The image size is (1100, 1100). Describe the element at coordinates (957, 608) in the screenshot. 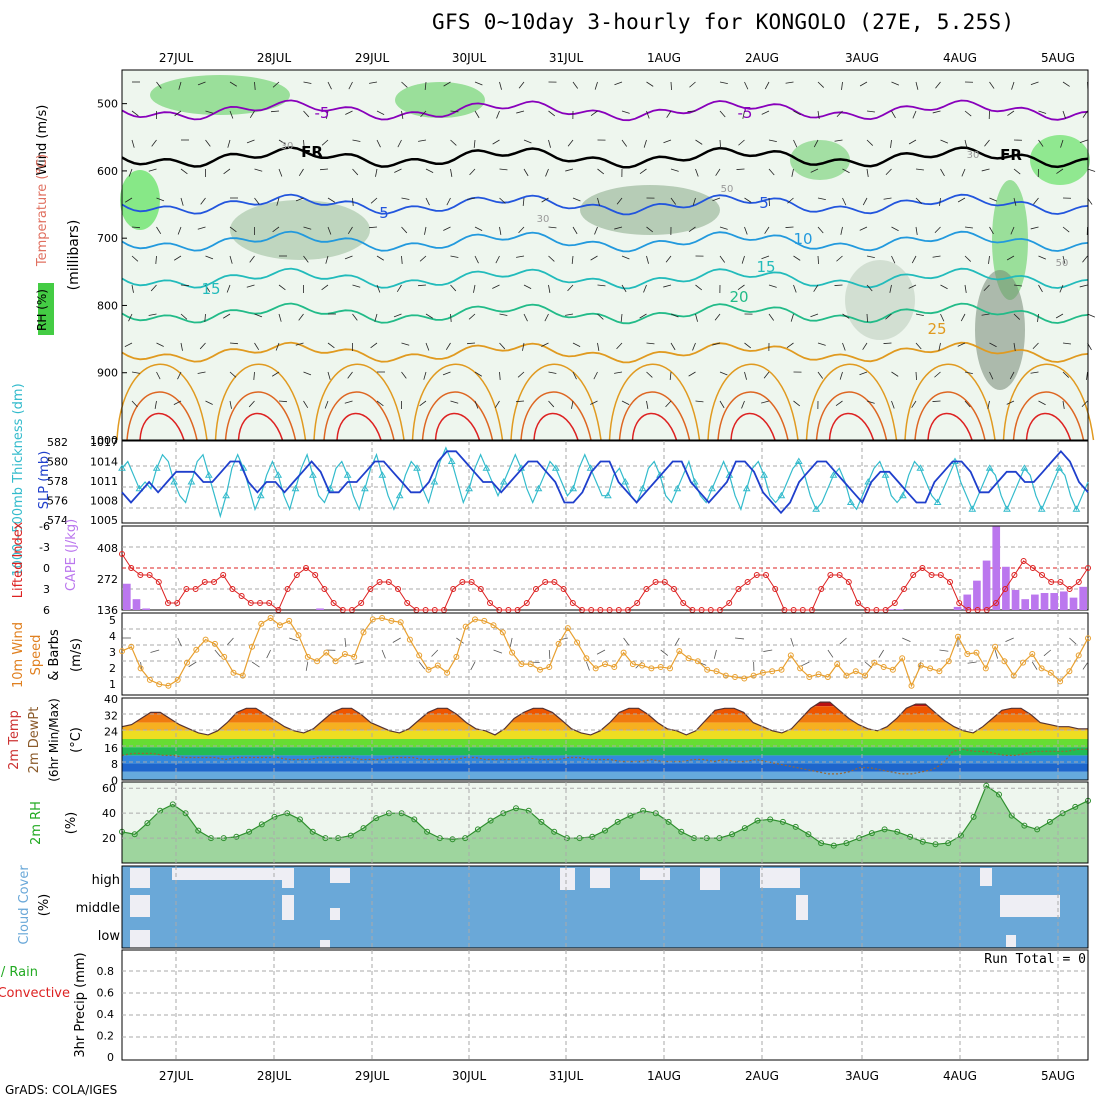

I see `cape-bar` at that location.